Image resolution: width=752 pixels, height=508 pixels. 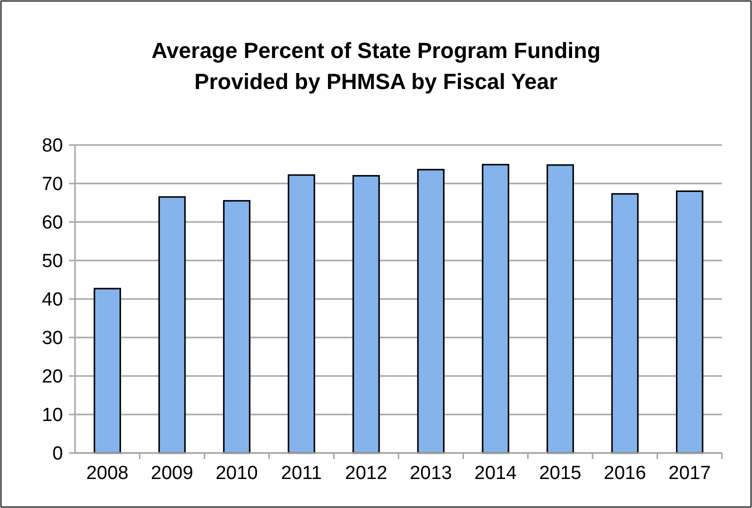 What do you see at coordinates (52, 146) in the screenshot?
I see `y-tick-label: 80` at bounding box center [52, 146].